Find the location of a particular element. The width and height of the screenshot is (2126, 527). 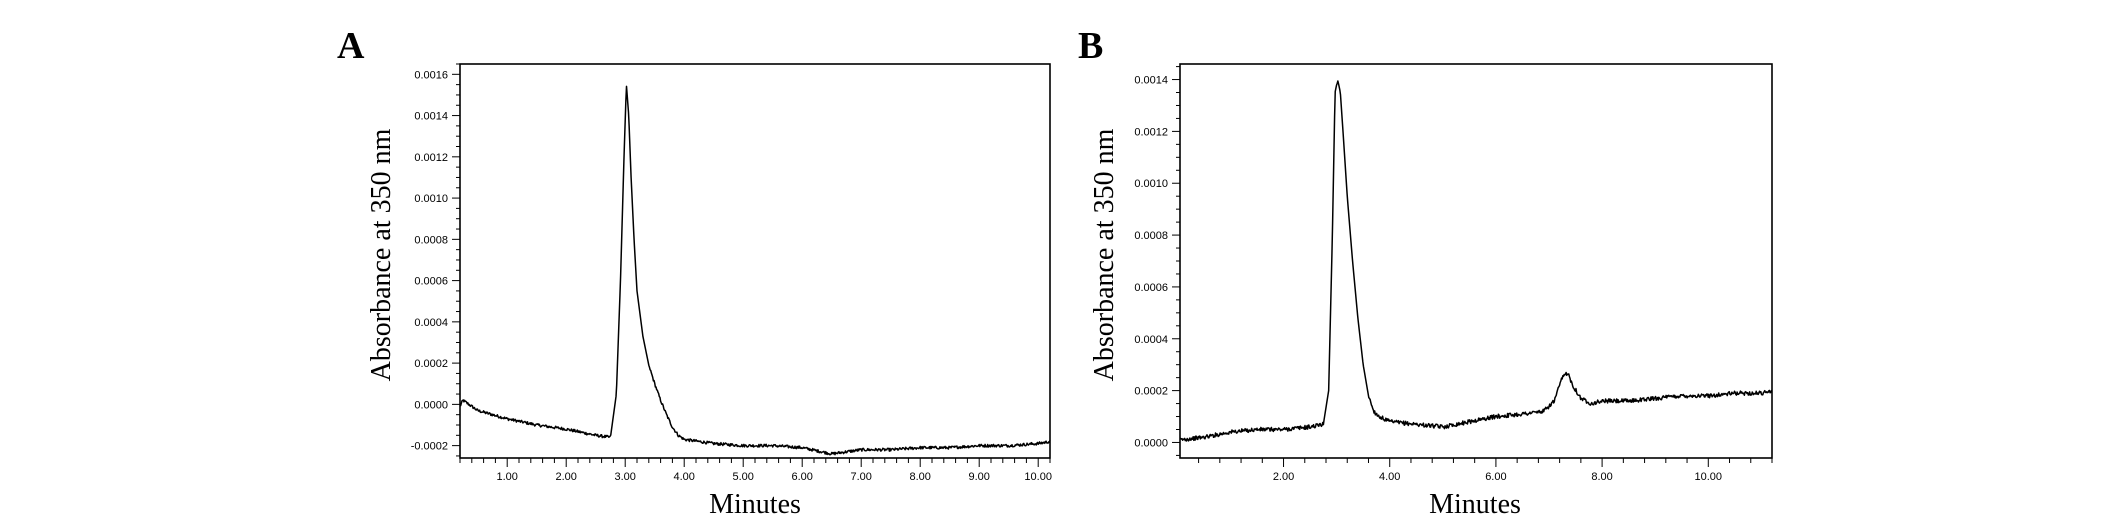

panel-a-y-axis-title: Absorbance at 350 nm is located at coordinates (381, 254).